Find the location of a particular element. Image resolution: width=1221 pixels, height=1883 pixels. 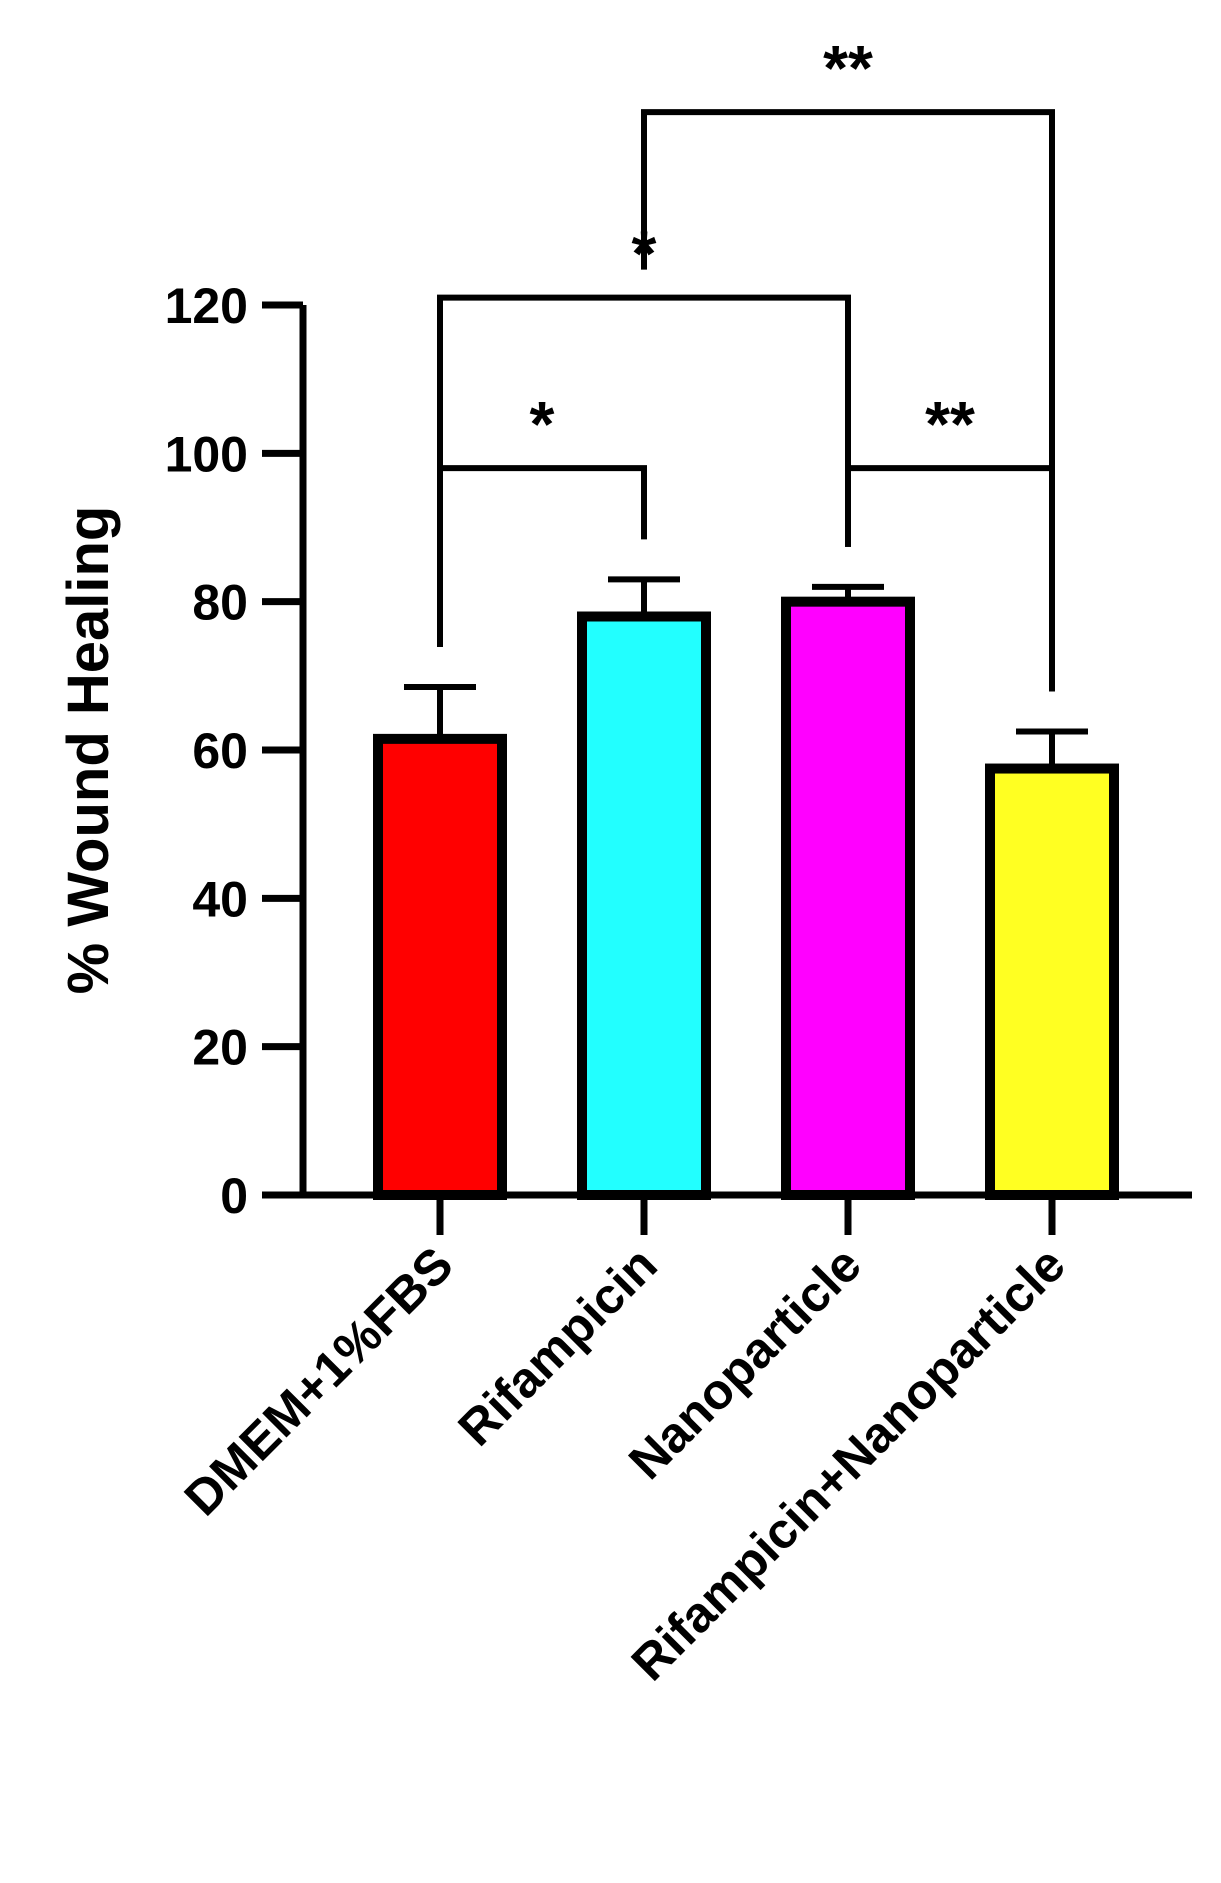

y-ticks: 0 20 40 60 80 100 120 is located at coordinates (234, 751).